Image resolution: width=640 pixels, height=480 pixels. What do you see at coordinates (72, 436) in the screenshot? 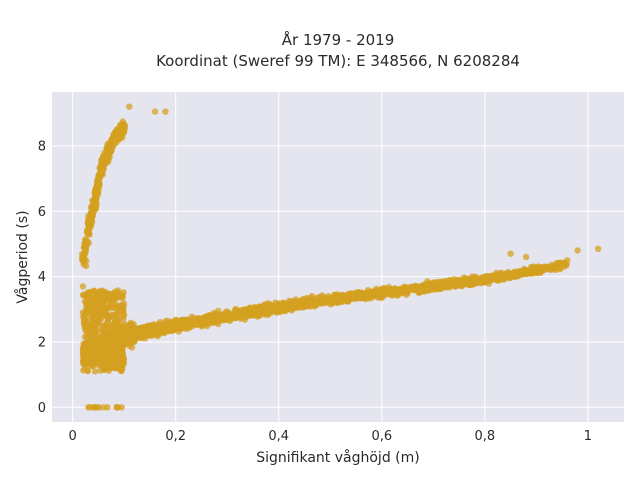
I see `x-tick-label: 0` at bounding box center [72, 436].